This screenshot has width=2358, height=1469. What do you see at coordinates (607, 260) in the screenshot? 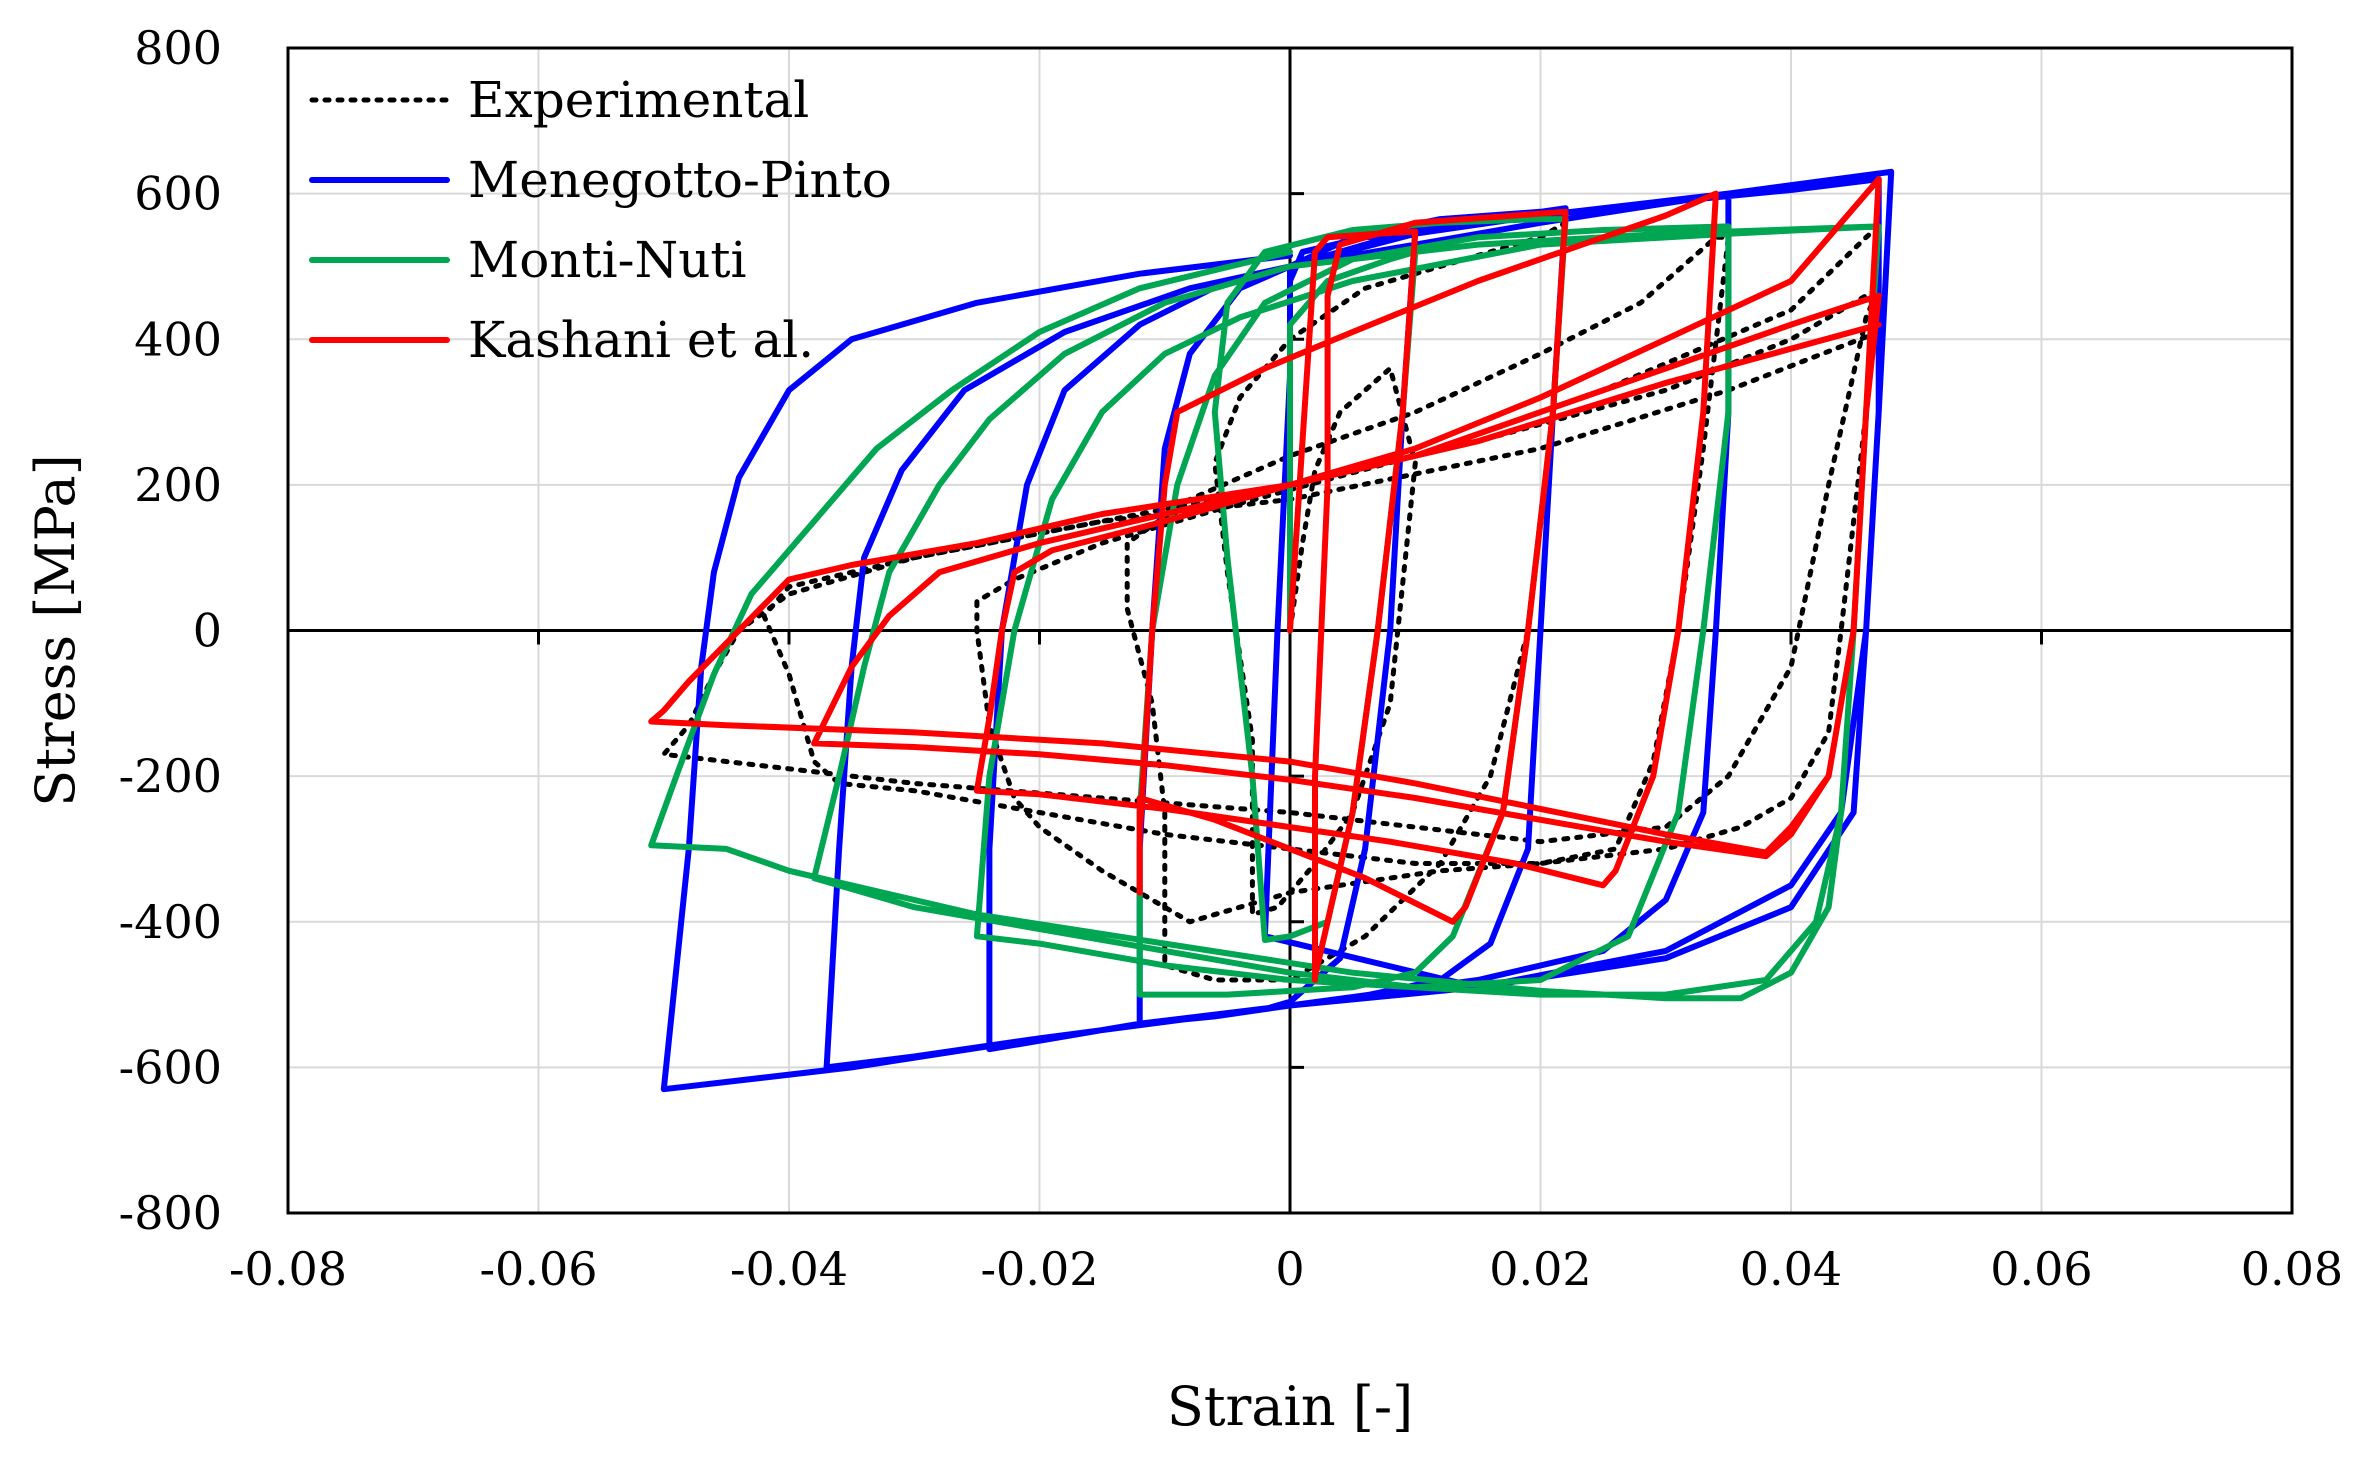
I see `legend-label: Monti-Nuti` at bounding box center [607, 260].